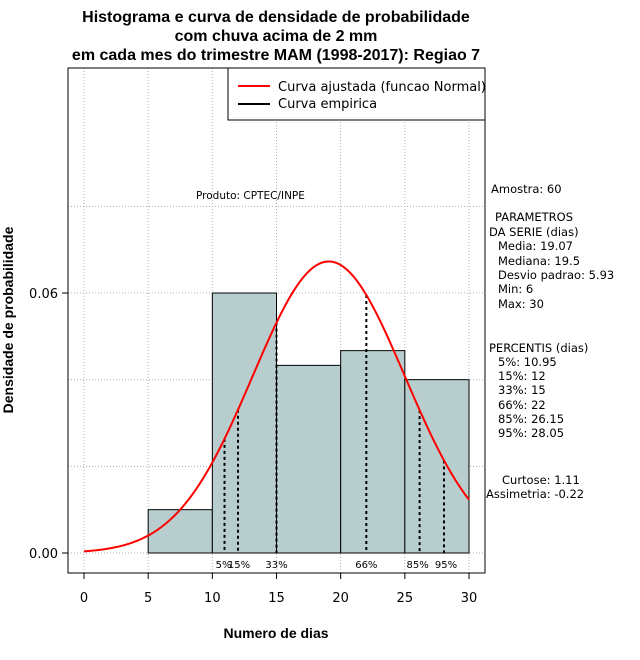 The height and width of the screenshot is (660, 640). Describe the element at coordinates (340, 598) in the screenshot. I see `x-tick-label-4: 20` at that location.